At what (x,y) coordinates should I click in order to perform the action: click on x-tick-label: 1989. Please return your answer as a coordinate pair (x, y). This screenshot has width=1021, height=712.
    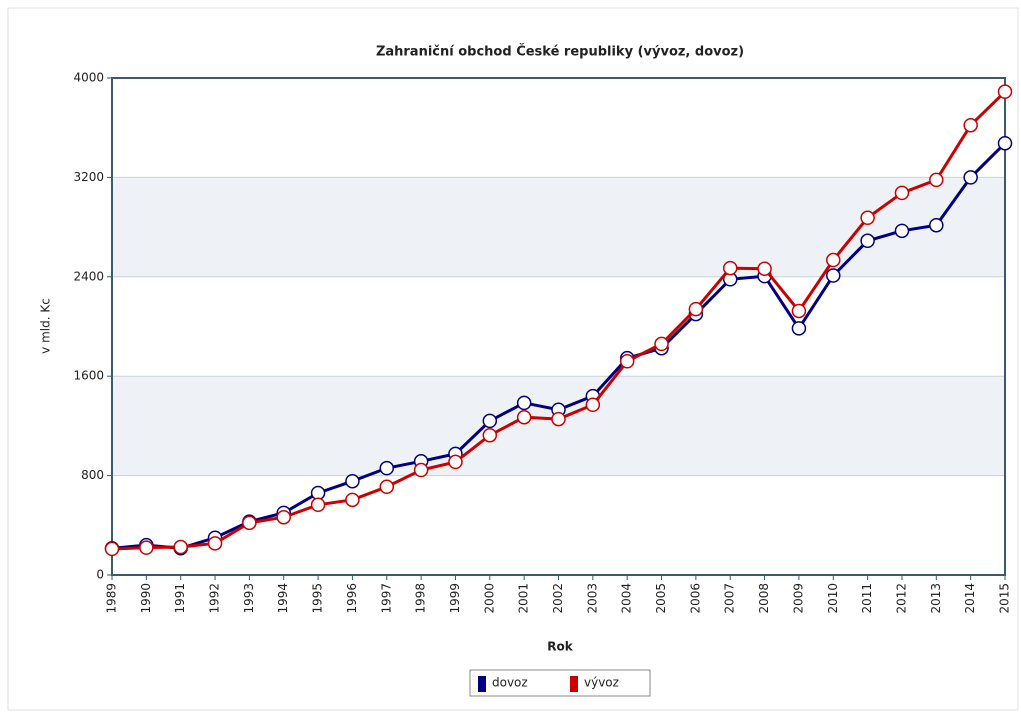
    Looking at the image, I should click on (112, 598).